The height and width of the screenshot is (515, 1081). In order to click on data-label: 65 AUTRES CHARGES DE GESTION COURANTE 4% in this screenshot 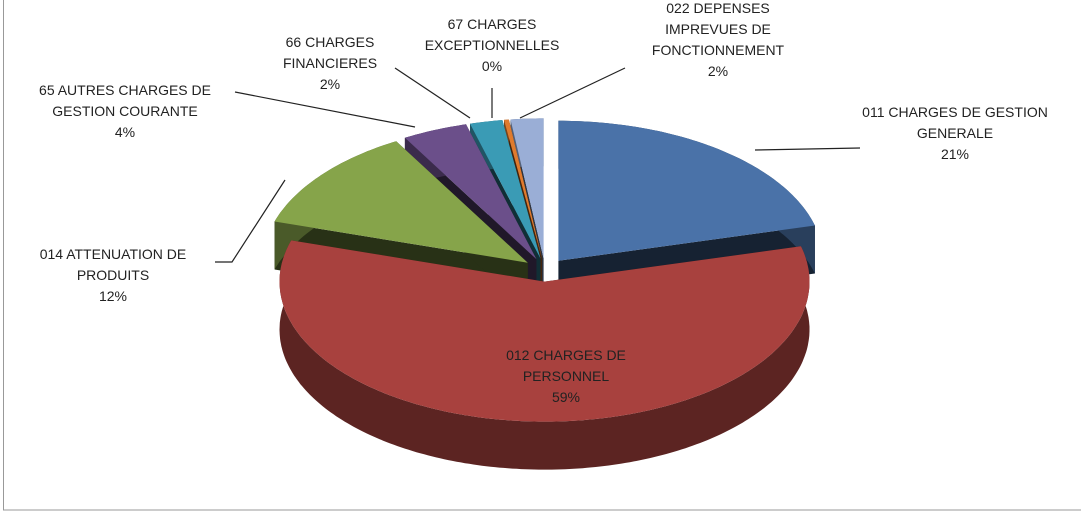, I will do `click(125, 111)`.